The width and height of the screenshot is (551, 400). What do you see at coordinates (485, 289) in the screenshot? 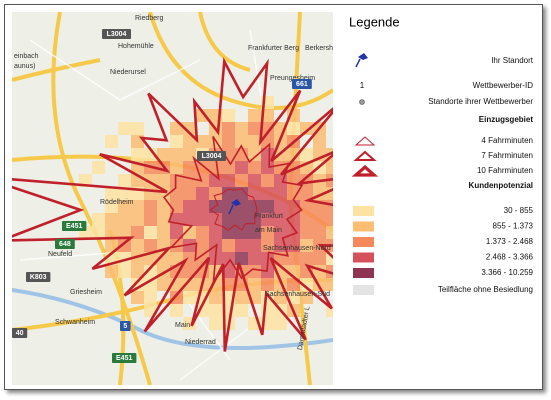
I see `legend-item: Teilfläche ohne Besiedlung` at bounding box center [485, 289].